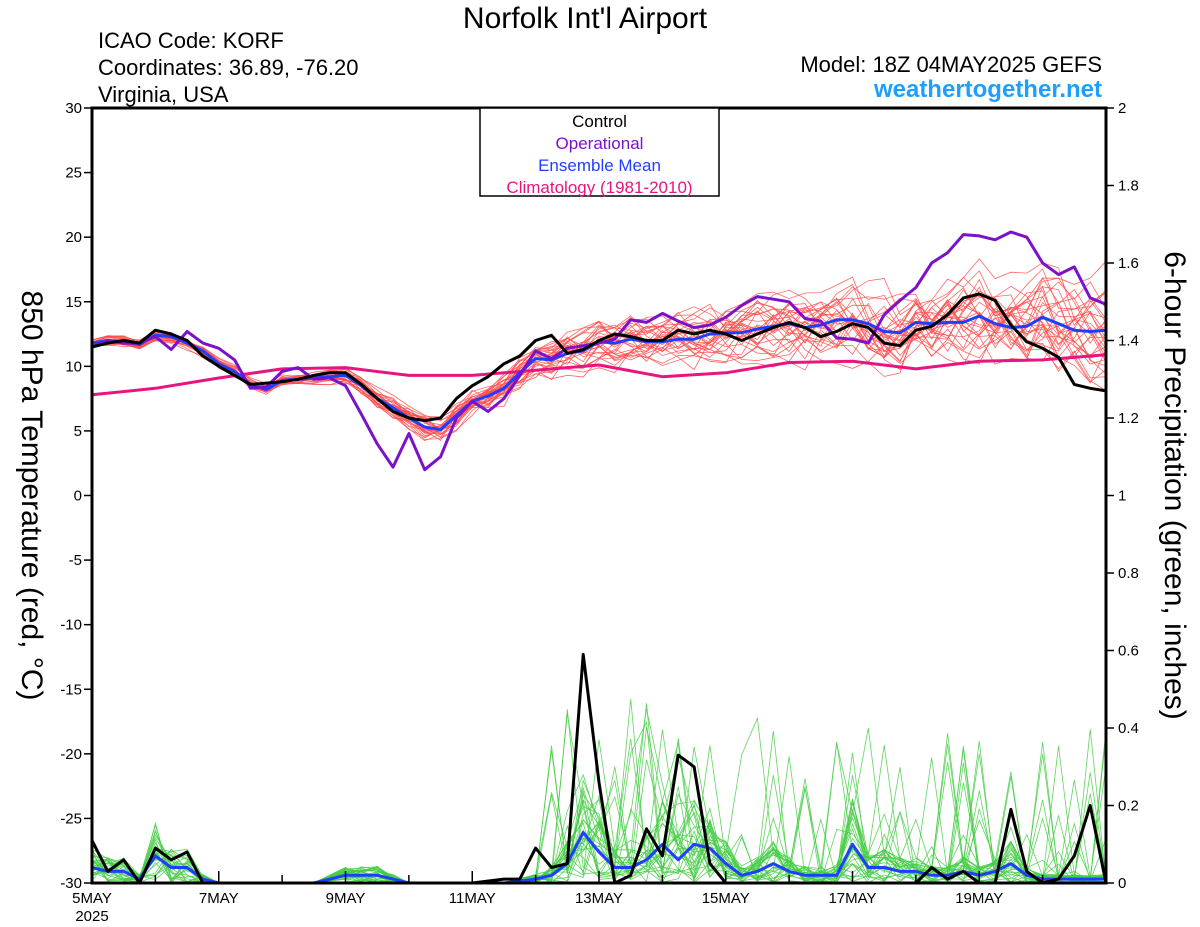 Image resolution: width=1200 pixels, height=927 pixels. I want to click on y-tick-label: 0, so click(78, 496).